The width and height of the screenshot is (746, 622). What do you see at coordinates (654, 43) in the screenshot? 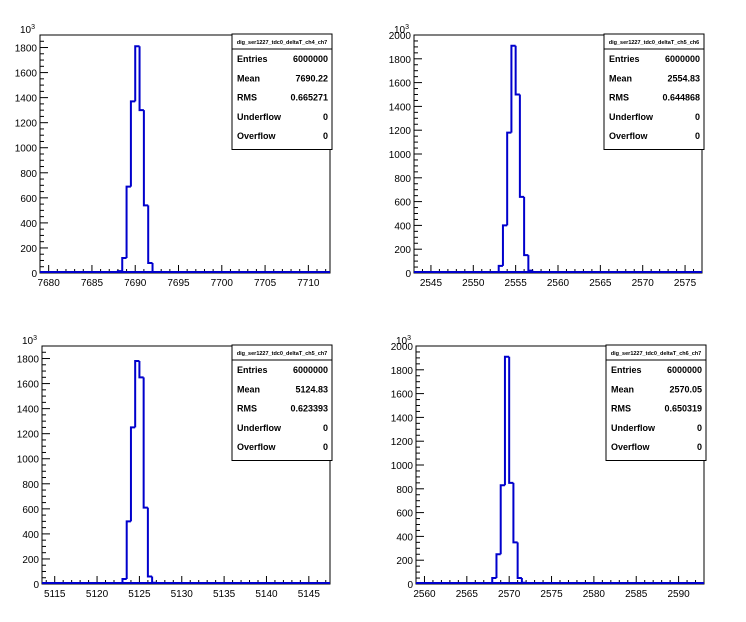
I see `stats-title: dig_ser1227_tdc0_deltaT_ch5_ch6` at bounding box center [654, 43].